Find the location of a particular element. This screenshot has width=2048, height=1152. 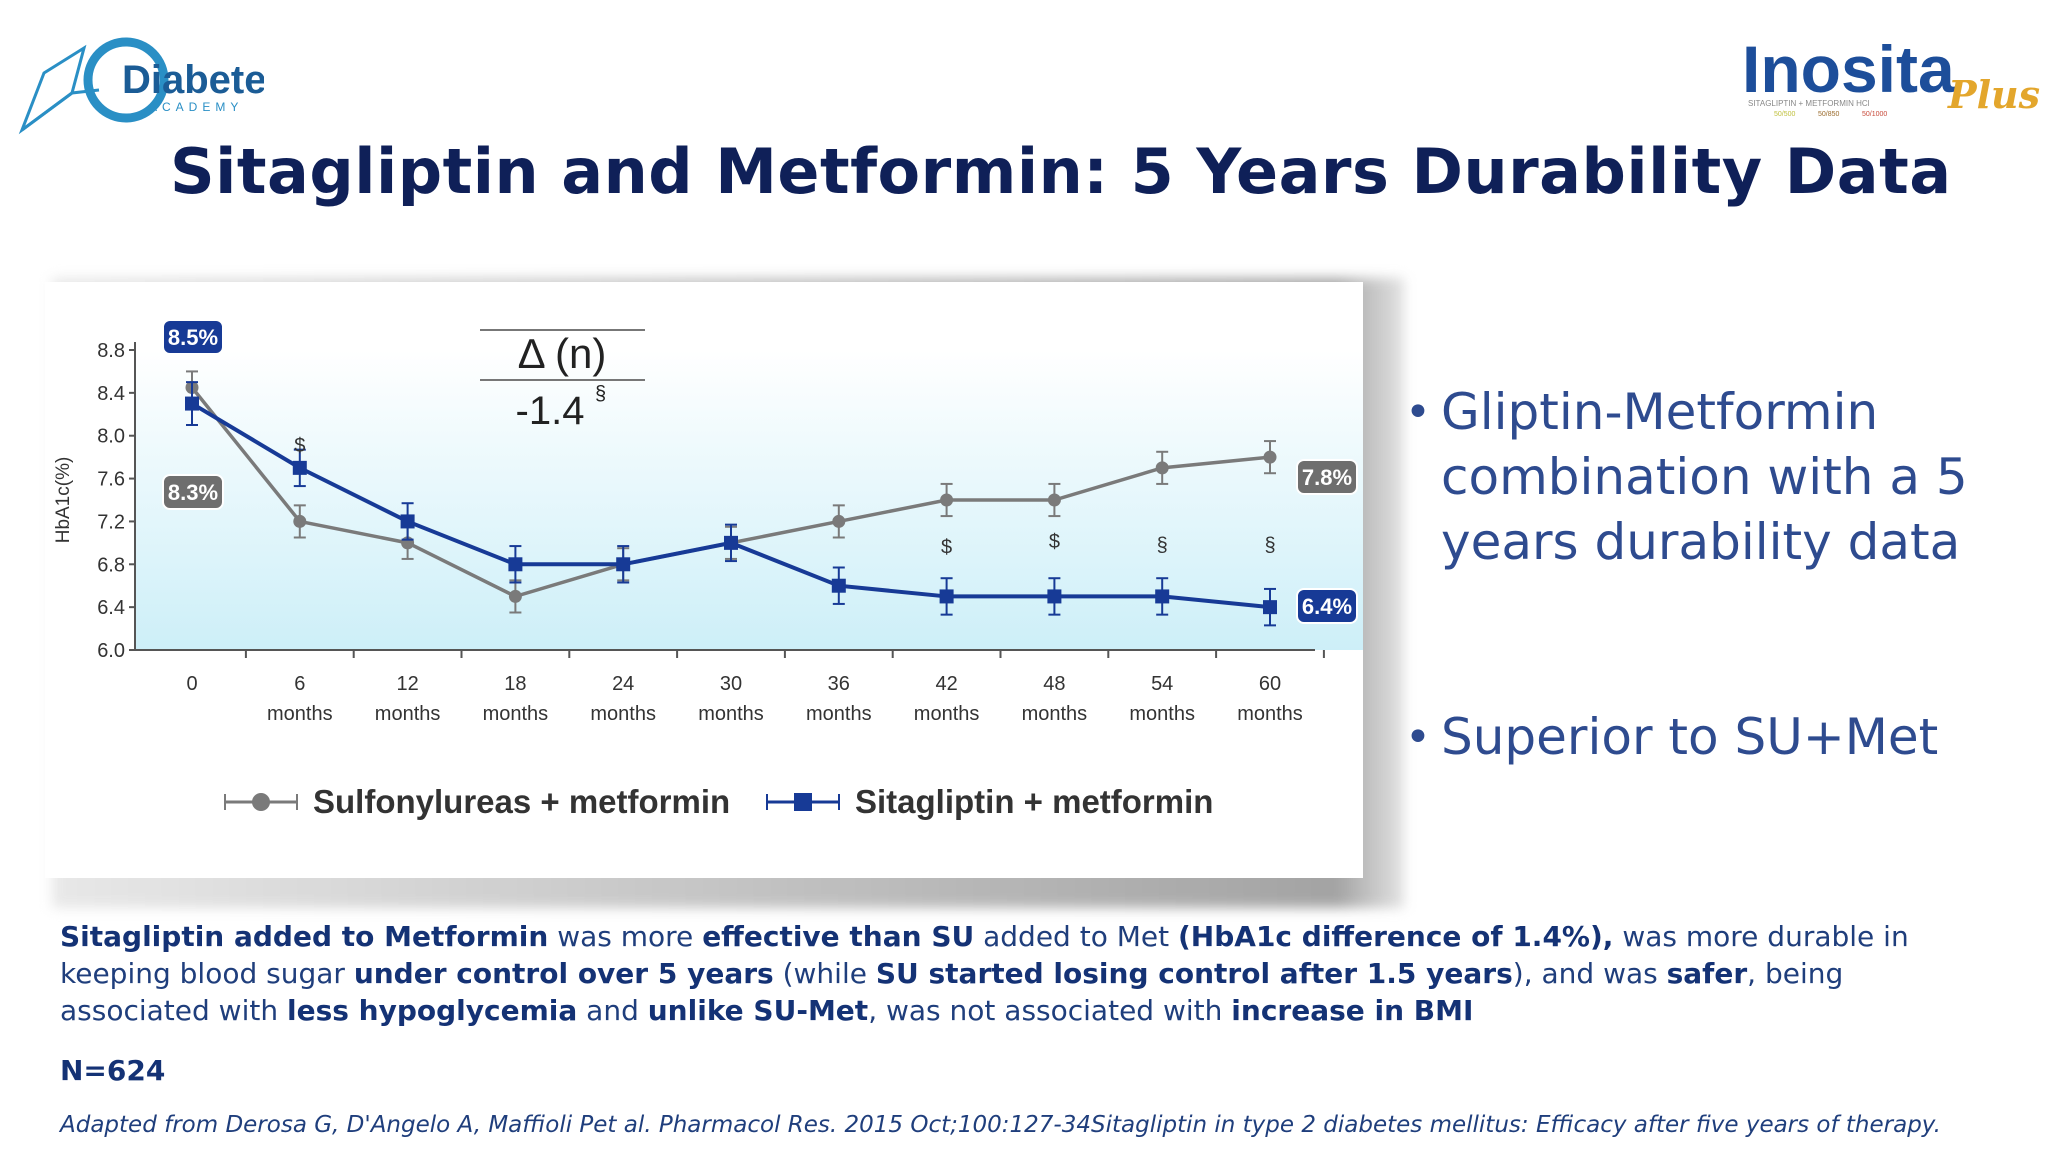

logo-right-tagline: SITAGLIPTIN + METFORMIN HCl is located at coordinates (1809, 103).